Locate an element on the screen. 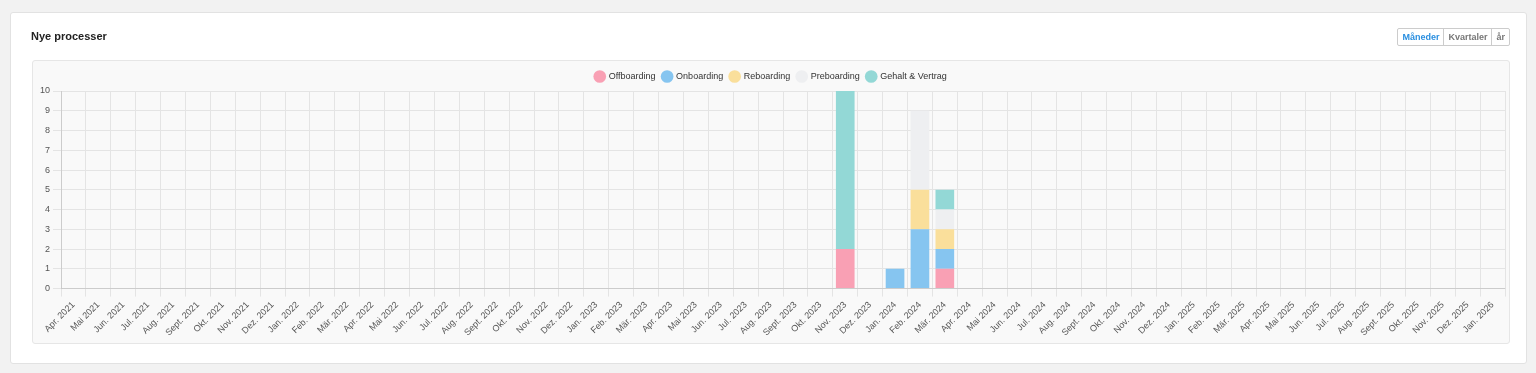 The height and width of the screenshot is (373, 1536). text: Kvartaler is located at coordinates (1467, 37).